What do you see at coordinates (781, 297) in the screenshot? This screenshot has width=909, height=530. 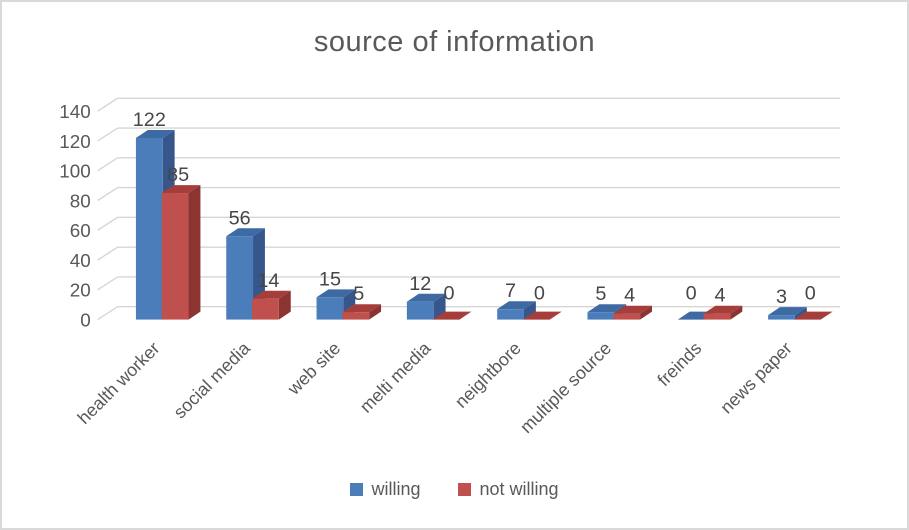 I see `value-label-willing: 3` at bounding box center [781, 297].